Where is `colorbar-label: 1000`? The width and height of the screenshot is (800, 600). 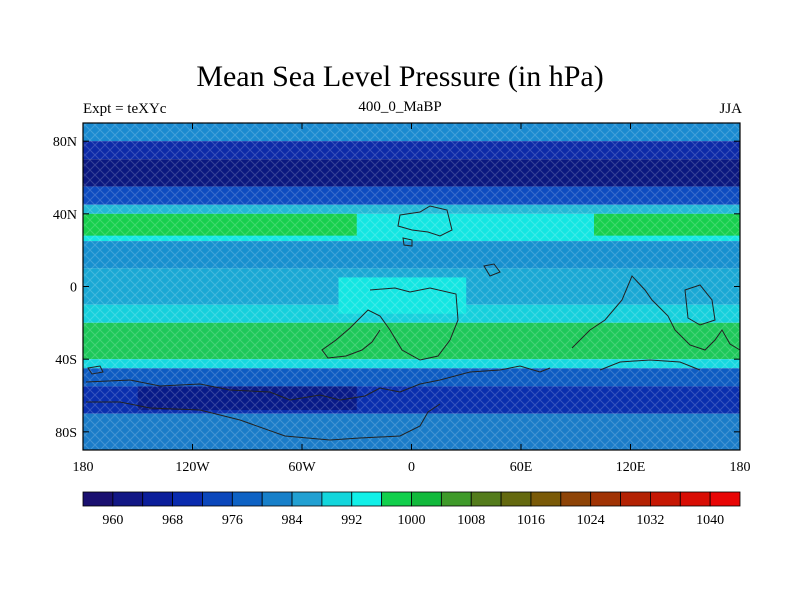
colorbar-label: 1000 is located at coordinates (412, 520).